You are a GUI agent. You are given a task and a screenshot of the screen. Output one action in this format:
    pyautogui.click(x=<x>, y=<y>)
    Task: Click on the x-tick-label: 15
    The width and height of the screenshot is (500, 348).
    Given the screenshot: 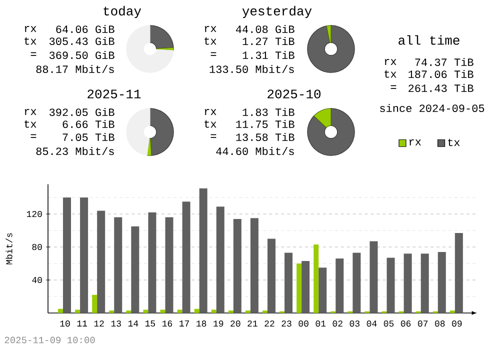 What is the action you would take?
    pyautogui.click(x=150, y=323)
    